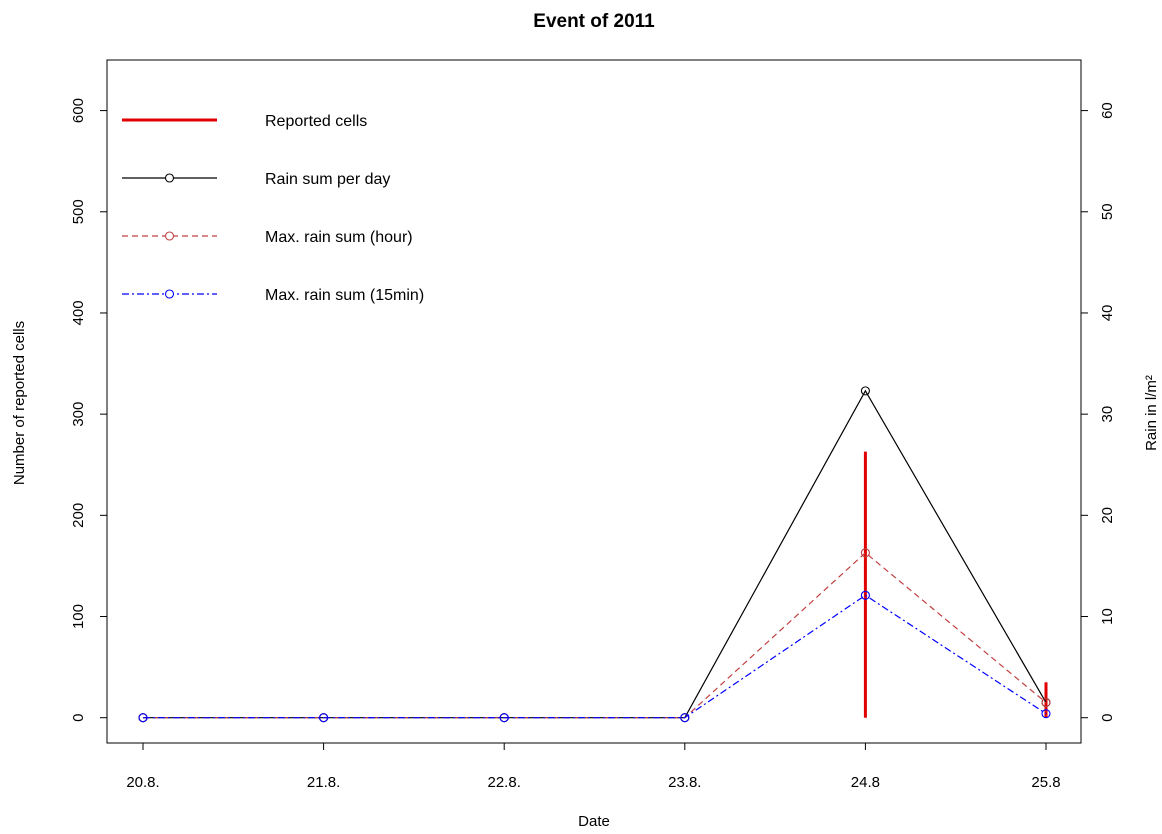 Image resolution: width=1162 pixels, height=834 pixels. Describe the element at coordinates (594, 21) in the screenshot. I see `chart-title: Event of 2011` at that location.